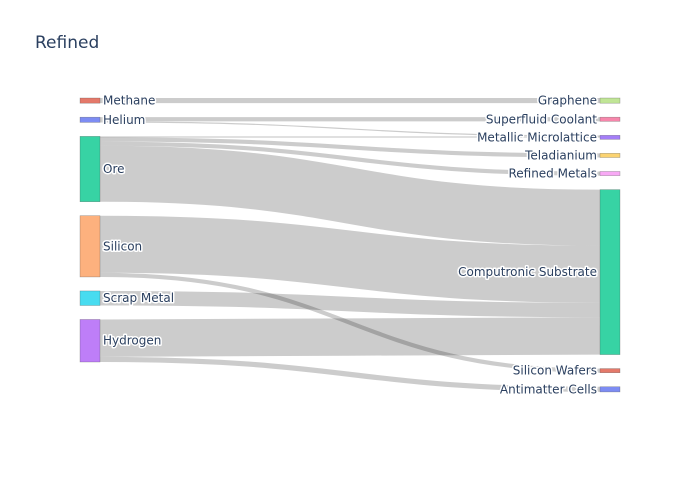 This screenshot has width=700, height=500. I want to click on node-hydrogen, so click(90, 341).